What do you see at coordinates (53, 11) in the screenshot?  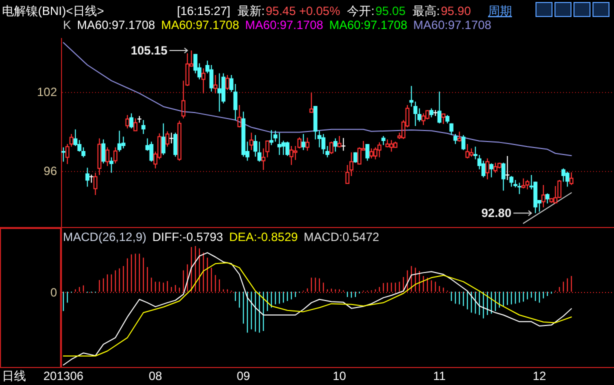 I see `chart-title: 电解镍(BNI)<日线>` at bounding box center [53, 11].